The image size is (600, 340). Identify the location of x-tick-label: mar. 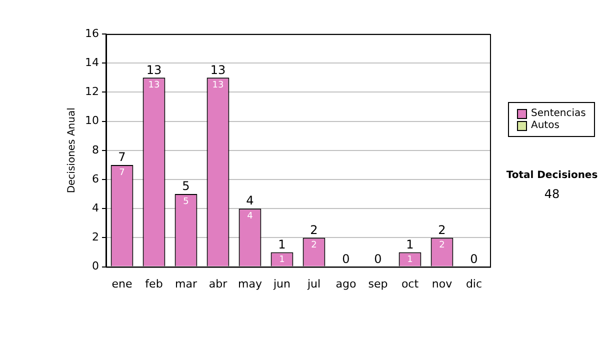
(186, 283).